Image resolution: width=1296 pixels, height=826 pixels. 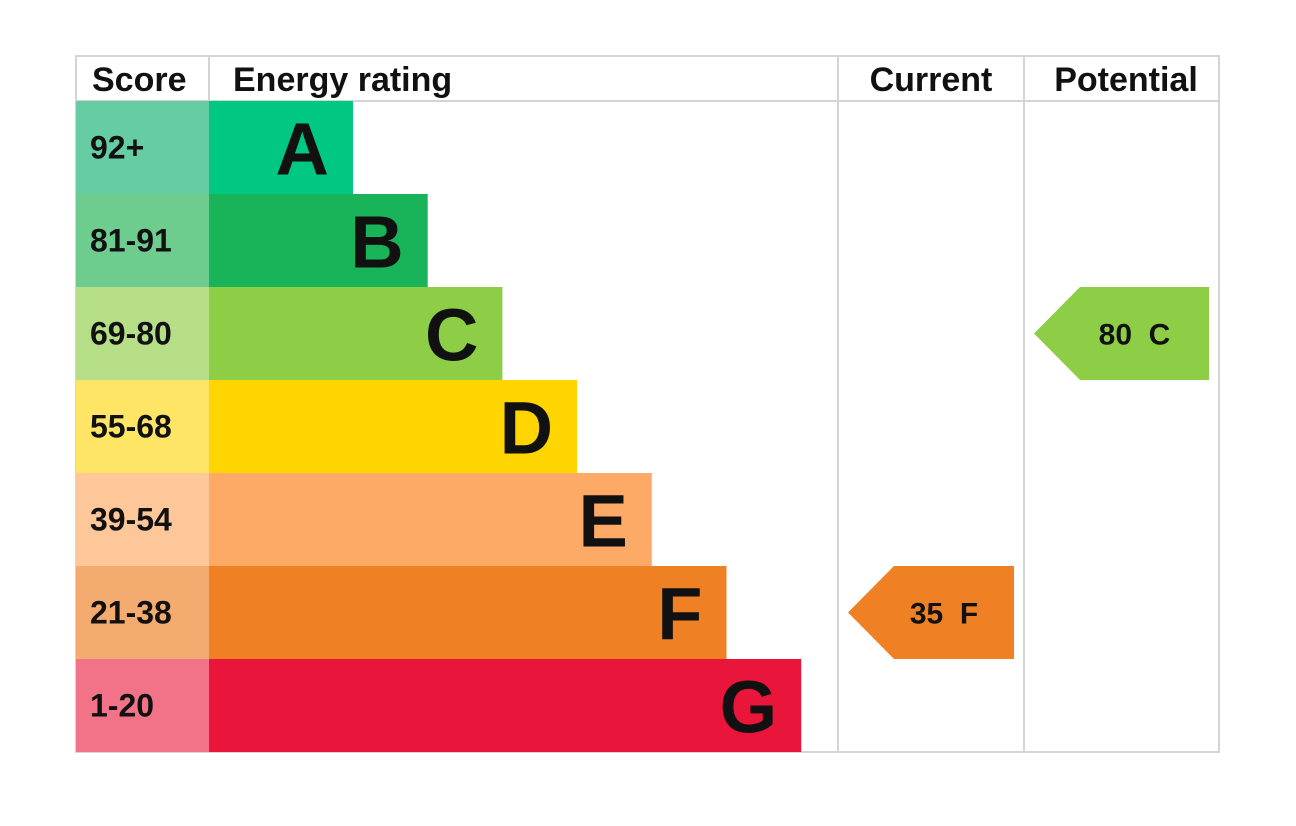 I want to click on band-g: 1-20 G, so click(x=439, y=705).